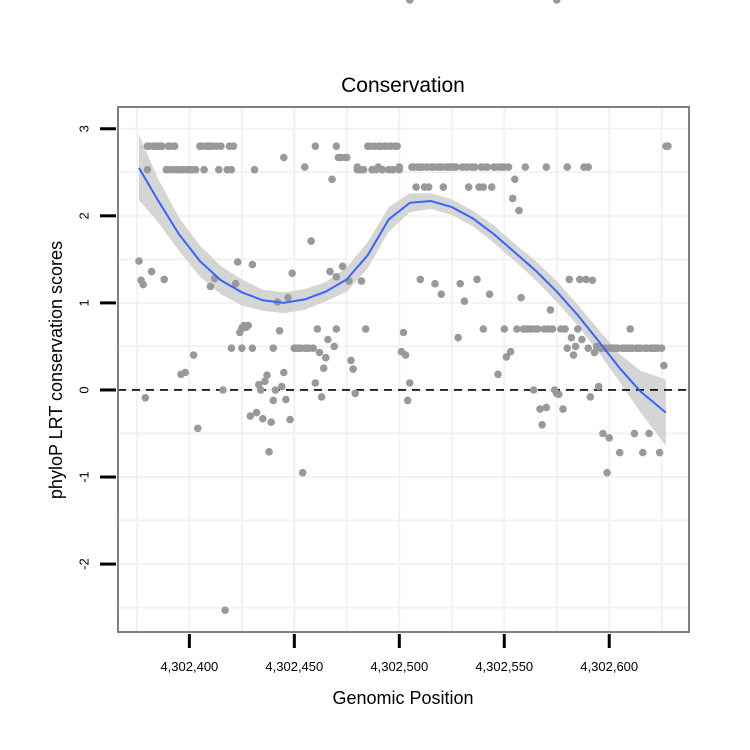 Image resolution: width=750 pixels, height=750 pixels. Describe the element at coordinates (96, 347) in the screenshot. I see `y-axis-ticks: -2 -1 0 1 2 3` at that location.